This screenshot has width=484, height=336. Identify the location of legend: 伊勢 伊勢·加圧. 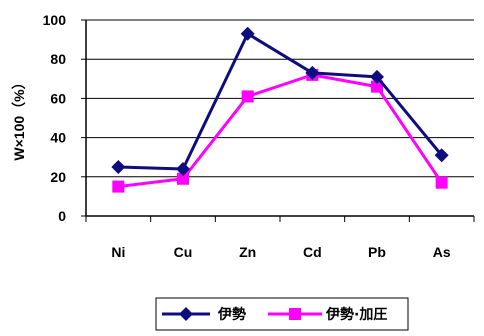
(282, 314).